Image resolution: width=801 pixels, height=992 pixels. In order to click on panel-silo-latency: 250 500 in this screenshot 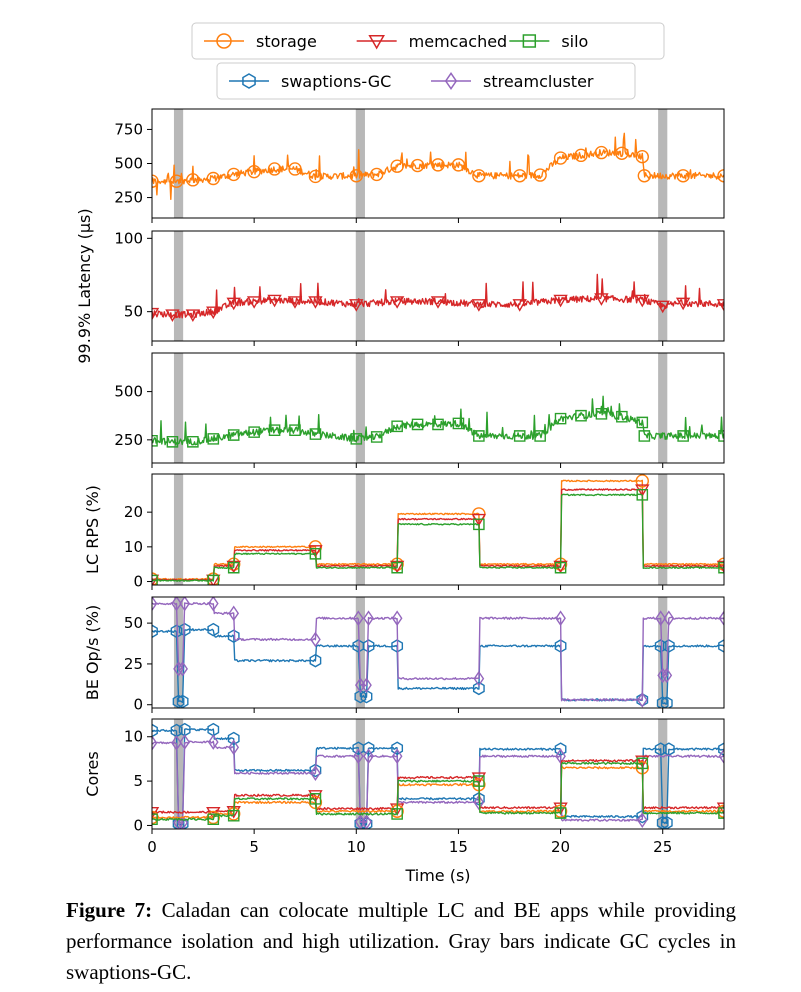, I will do `click(419, 410)`.